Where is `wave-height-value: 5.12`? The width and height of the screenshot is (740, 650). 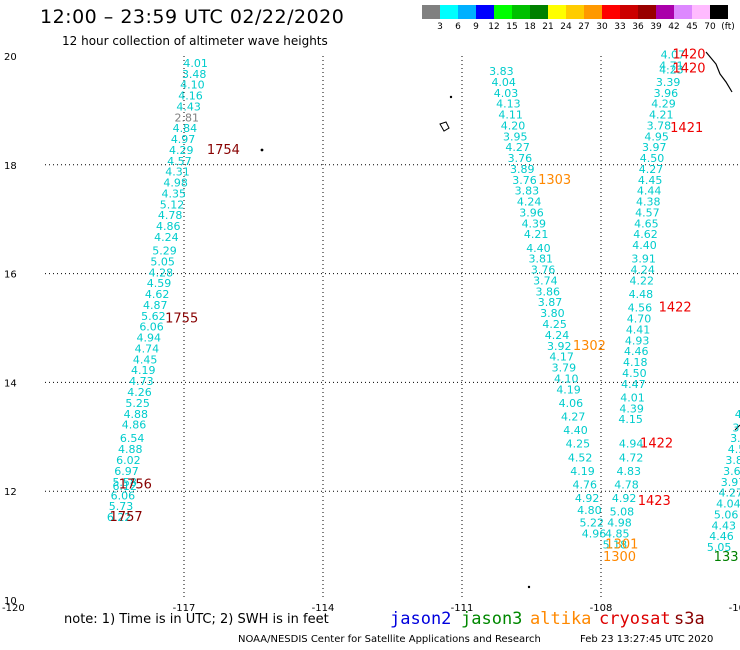 wave-height-value: 5.12 is located at coordinates (172, 204).